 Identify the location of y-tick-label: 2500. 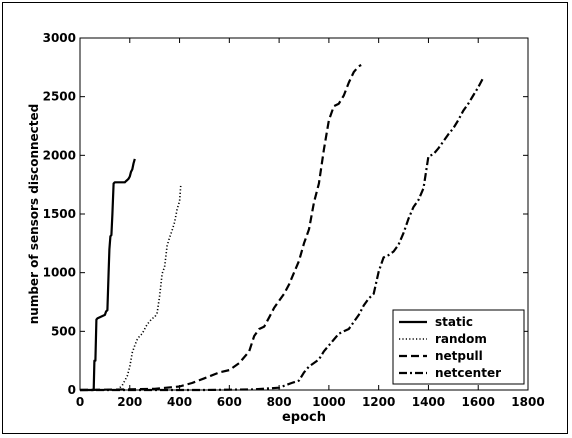
(59, 97).